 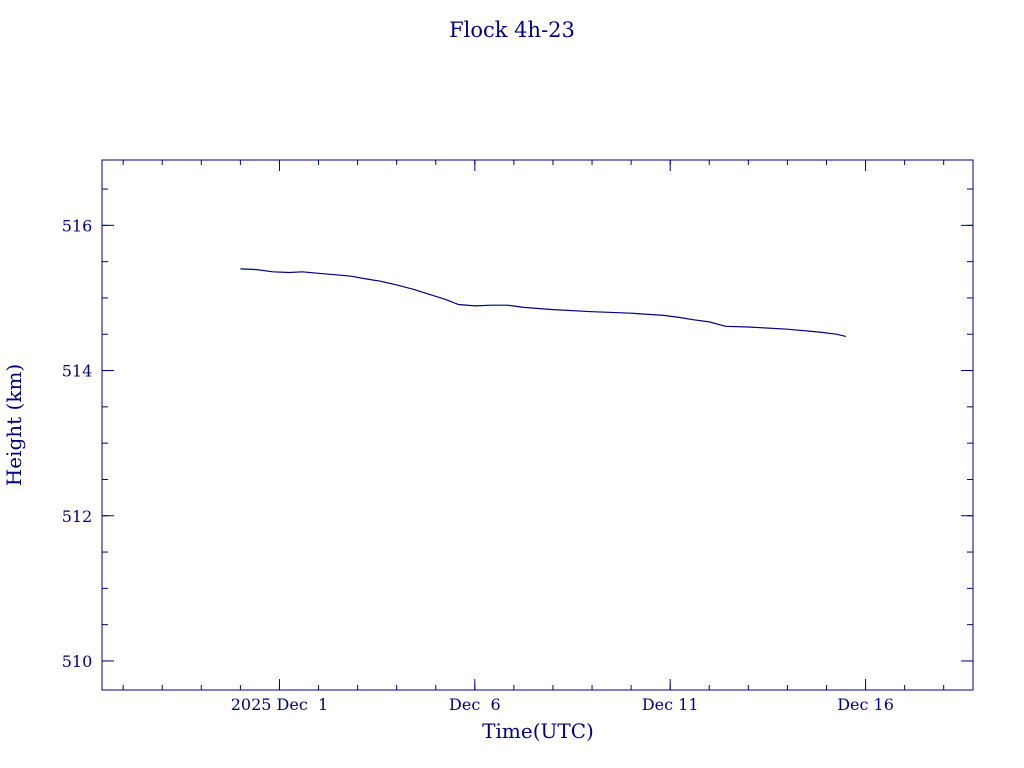 I want to click on y-tick-label: 512, so click(x=77, y=516).